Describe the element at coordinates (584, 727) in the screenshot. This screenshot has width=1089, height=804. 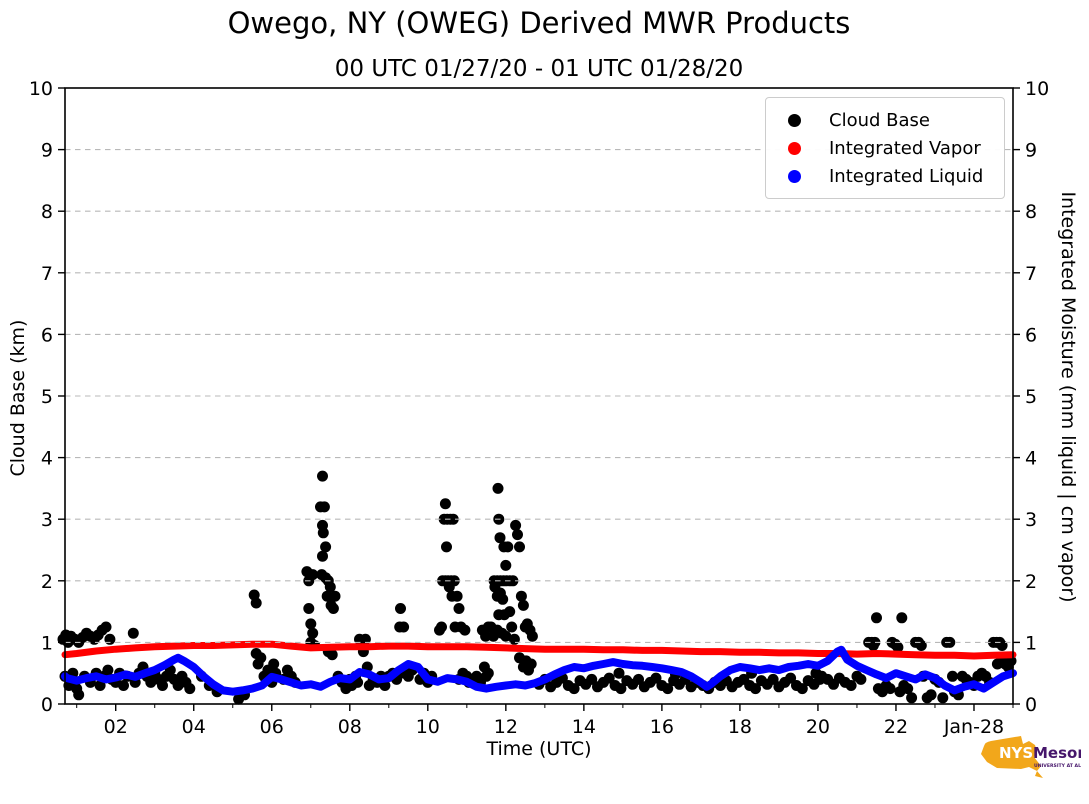
I see `x-tick-label: 14` at that location.